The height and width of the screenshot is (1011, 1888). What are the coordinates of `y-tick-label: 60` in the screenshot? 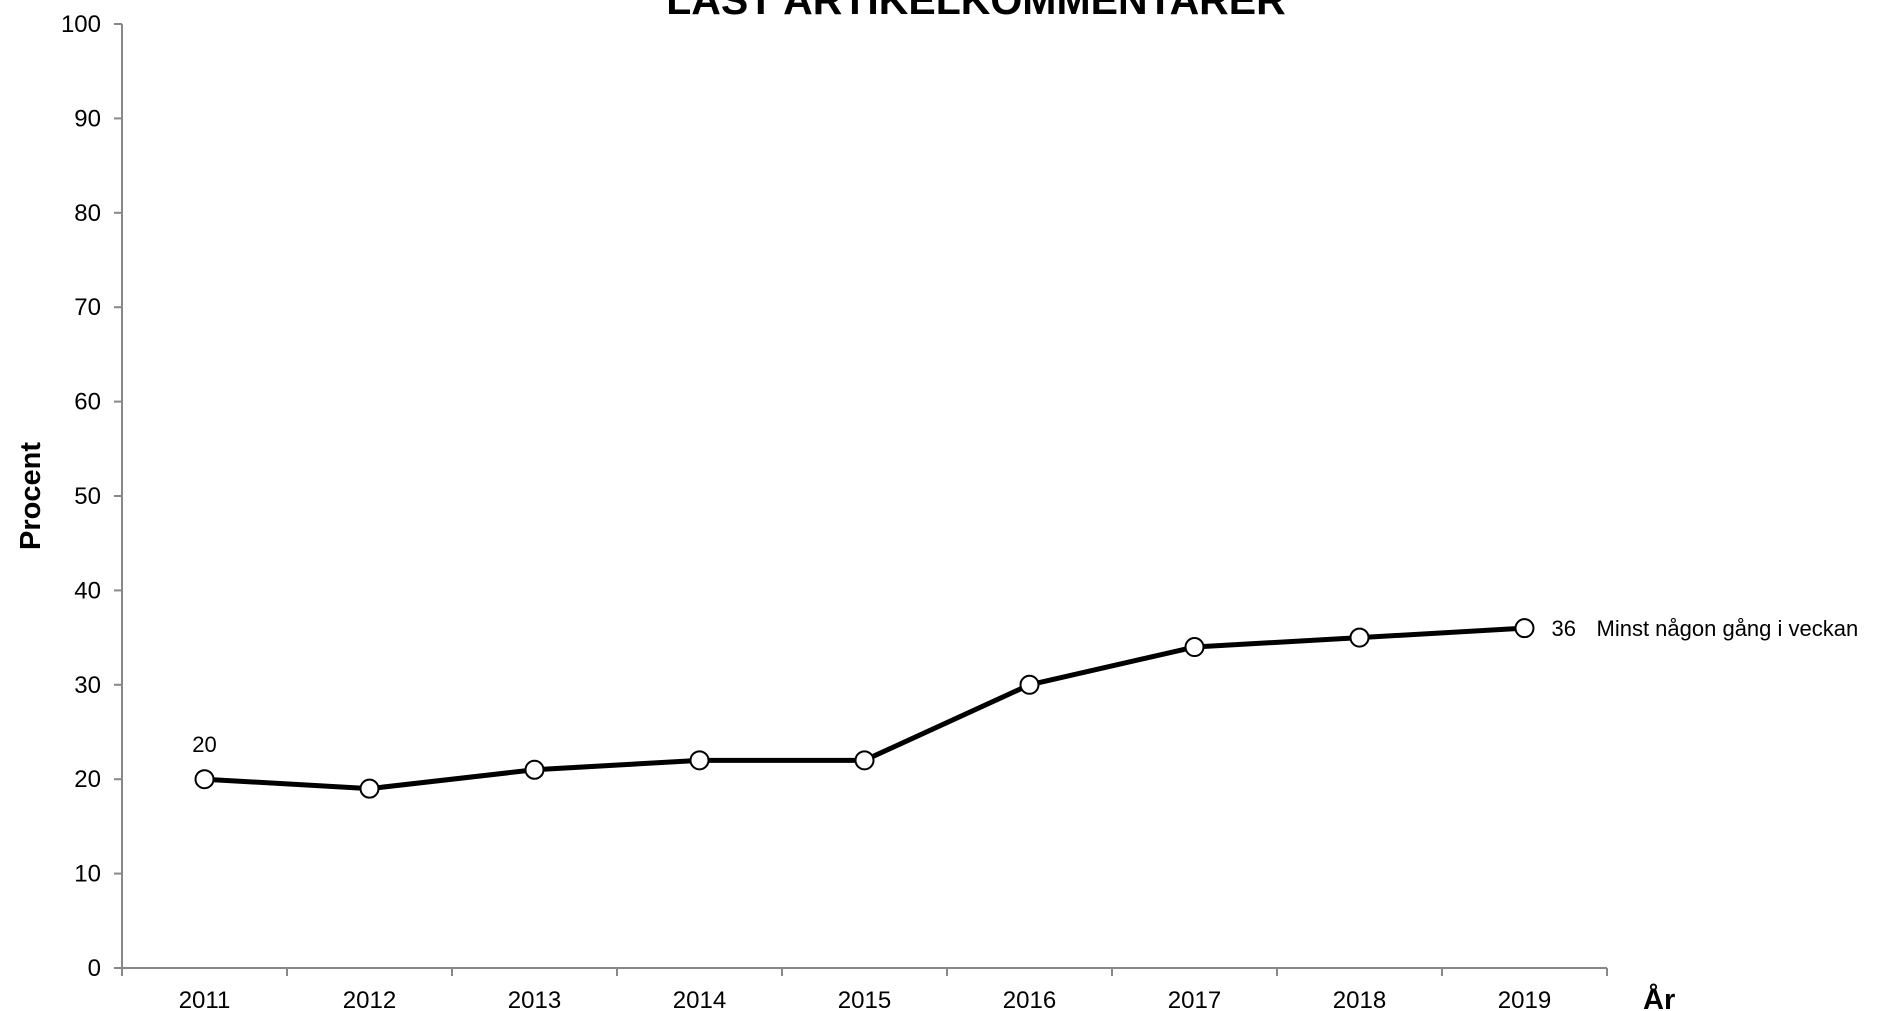 It's located at (87, 402).